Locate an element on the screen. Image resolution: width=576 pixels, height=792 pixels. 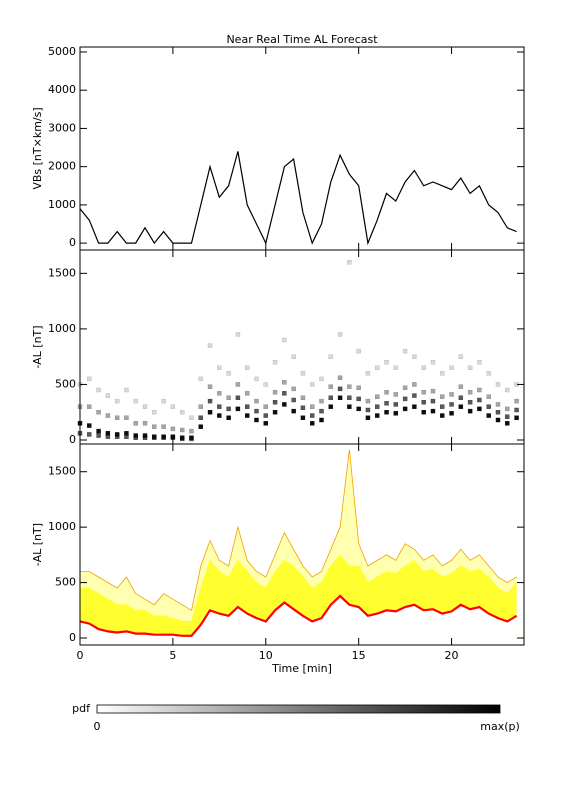
y-tick-label: 1500 is located at coordinates (62, 272).